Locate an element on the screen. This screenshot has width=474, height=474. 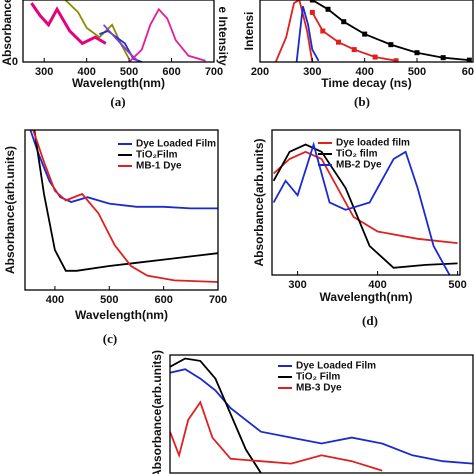
panel-caption: (c) is located at coordinates (110, 338).